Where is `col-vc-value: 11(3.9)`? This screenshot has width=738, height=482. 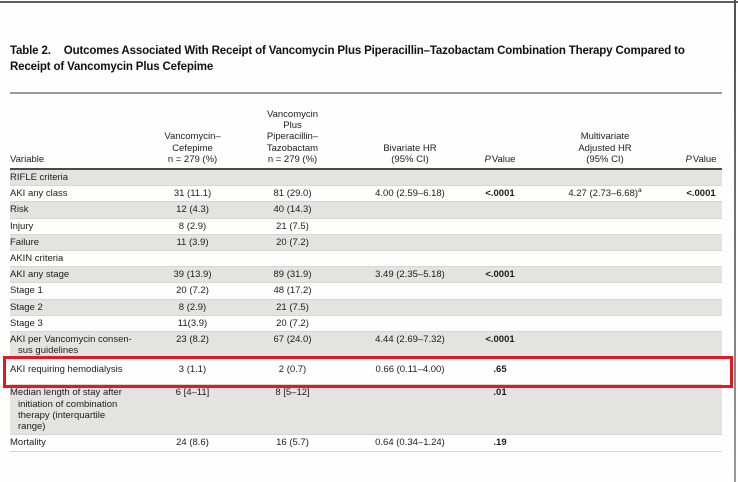 col-vc-value: 11(3.9) is located at coordinates (192, 324).